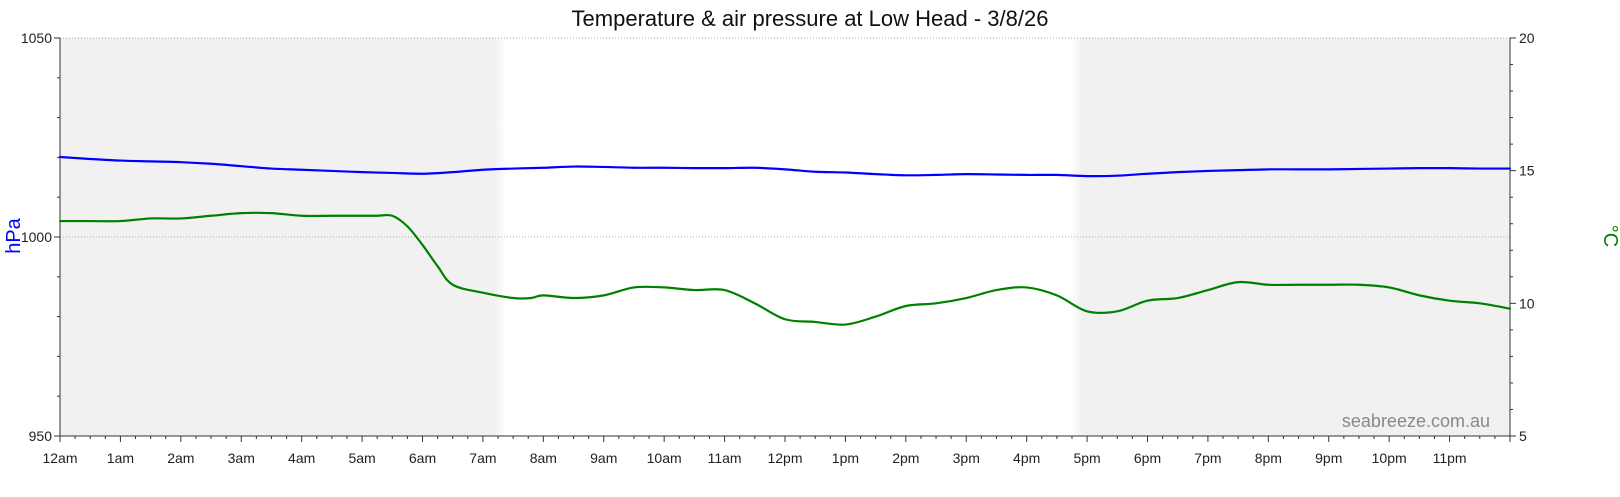 The width and height of the screenshot is (1620, 497). I want to click on x-tick-label: 12am, so click(59, 458).